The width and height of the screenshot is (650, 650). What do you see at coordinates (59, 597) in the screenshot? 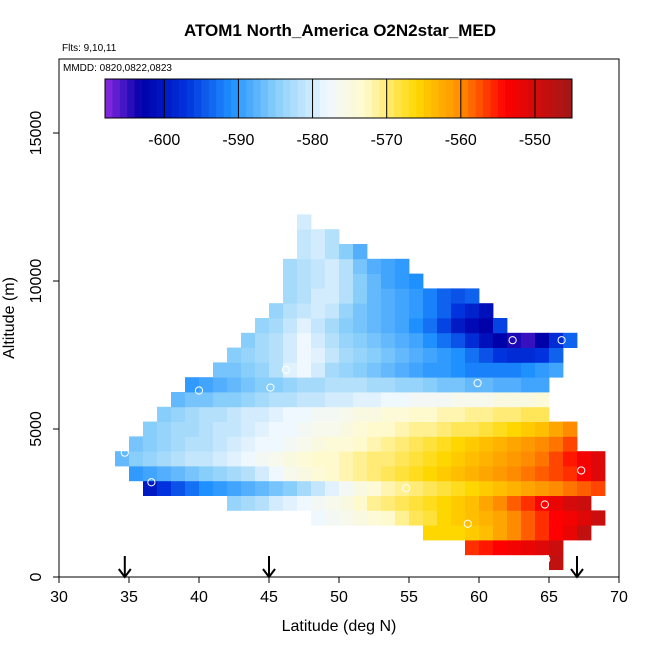
I see `x-tick-label: 30` at bounding box center [59, 597].